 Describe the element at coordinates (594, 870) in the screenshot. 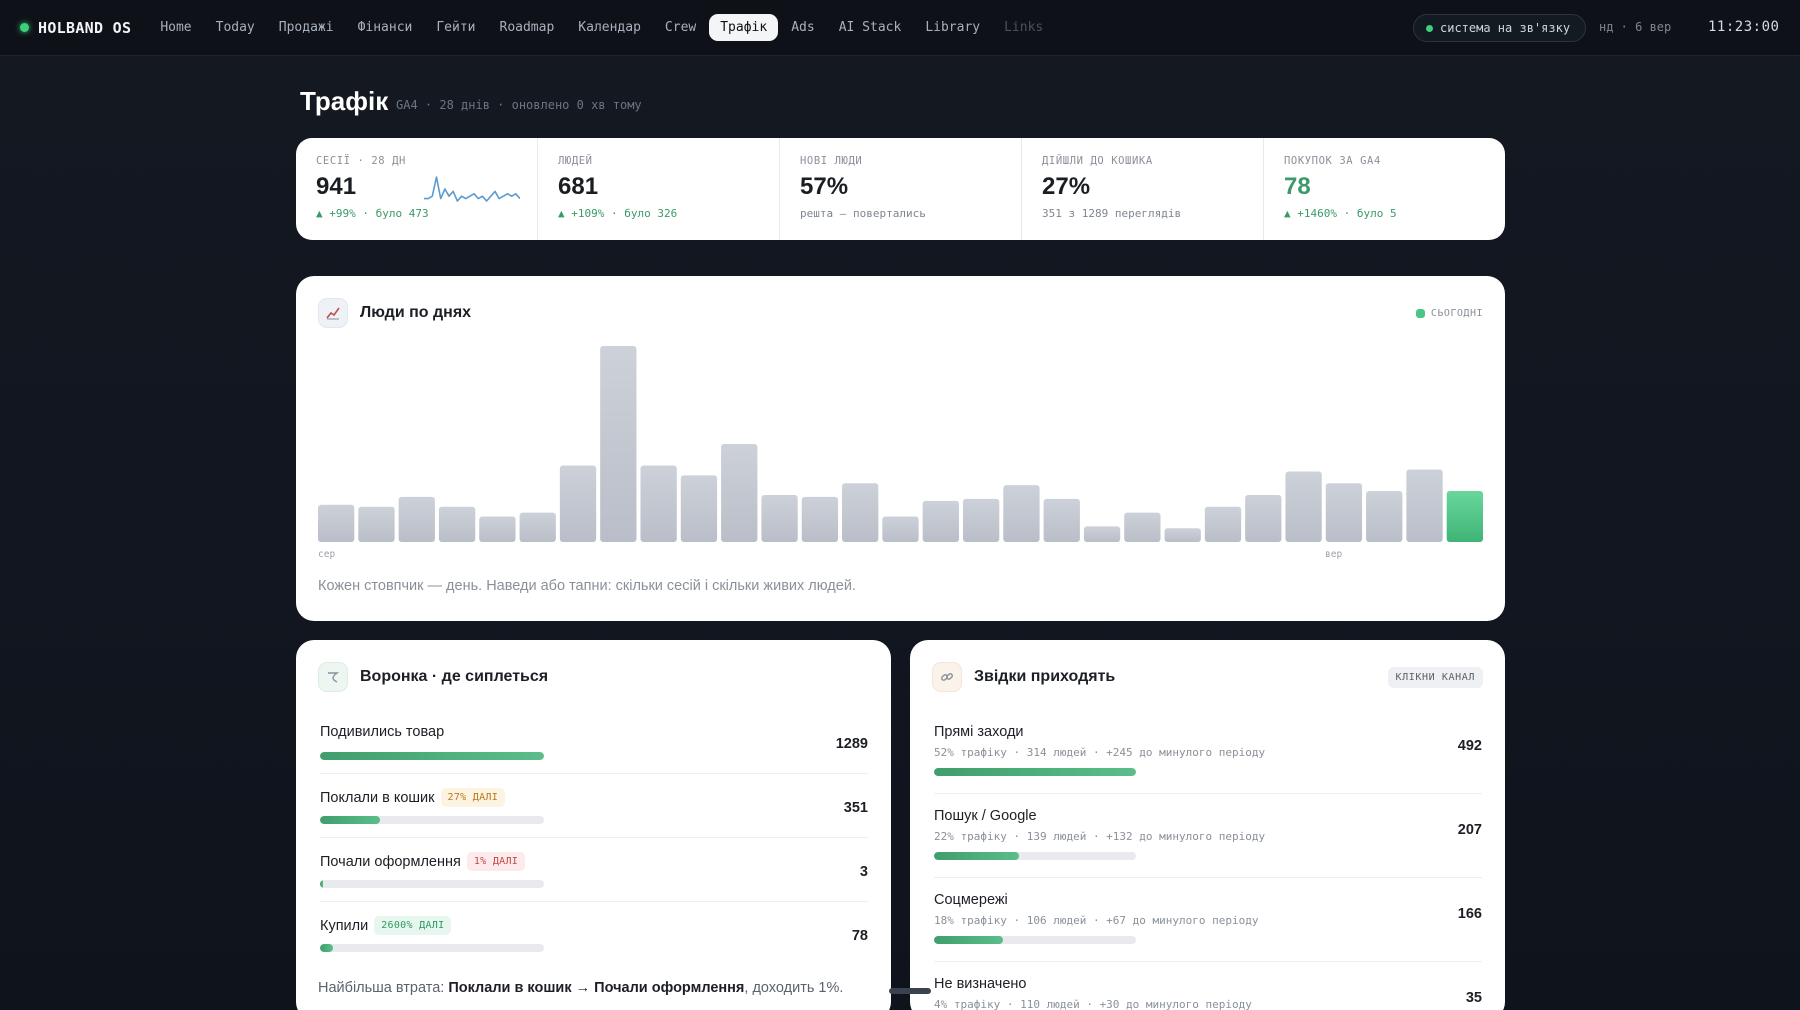

I see `funnel-step: Почали оформлення 1% ДАЛІ 3` at that location.